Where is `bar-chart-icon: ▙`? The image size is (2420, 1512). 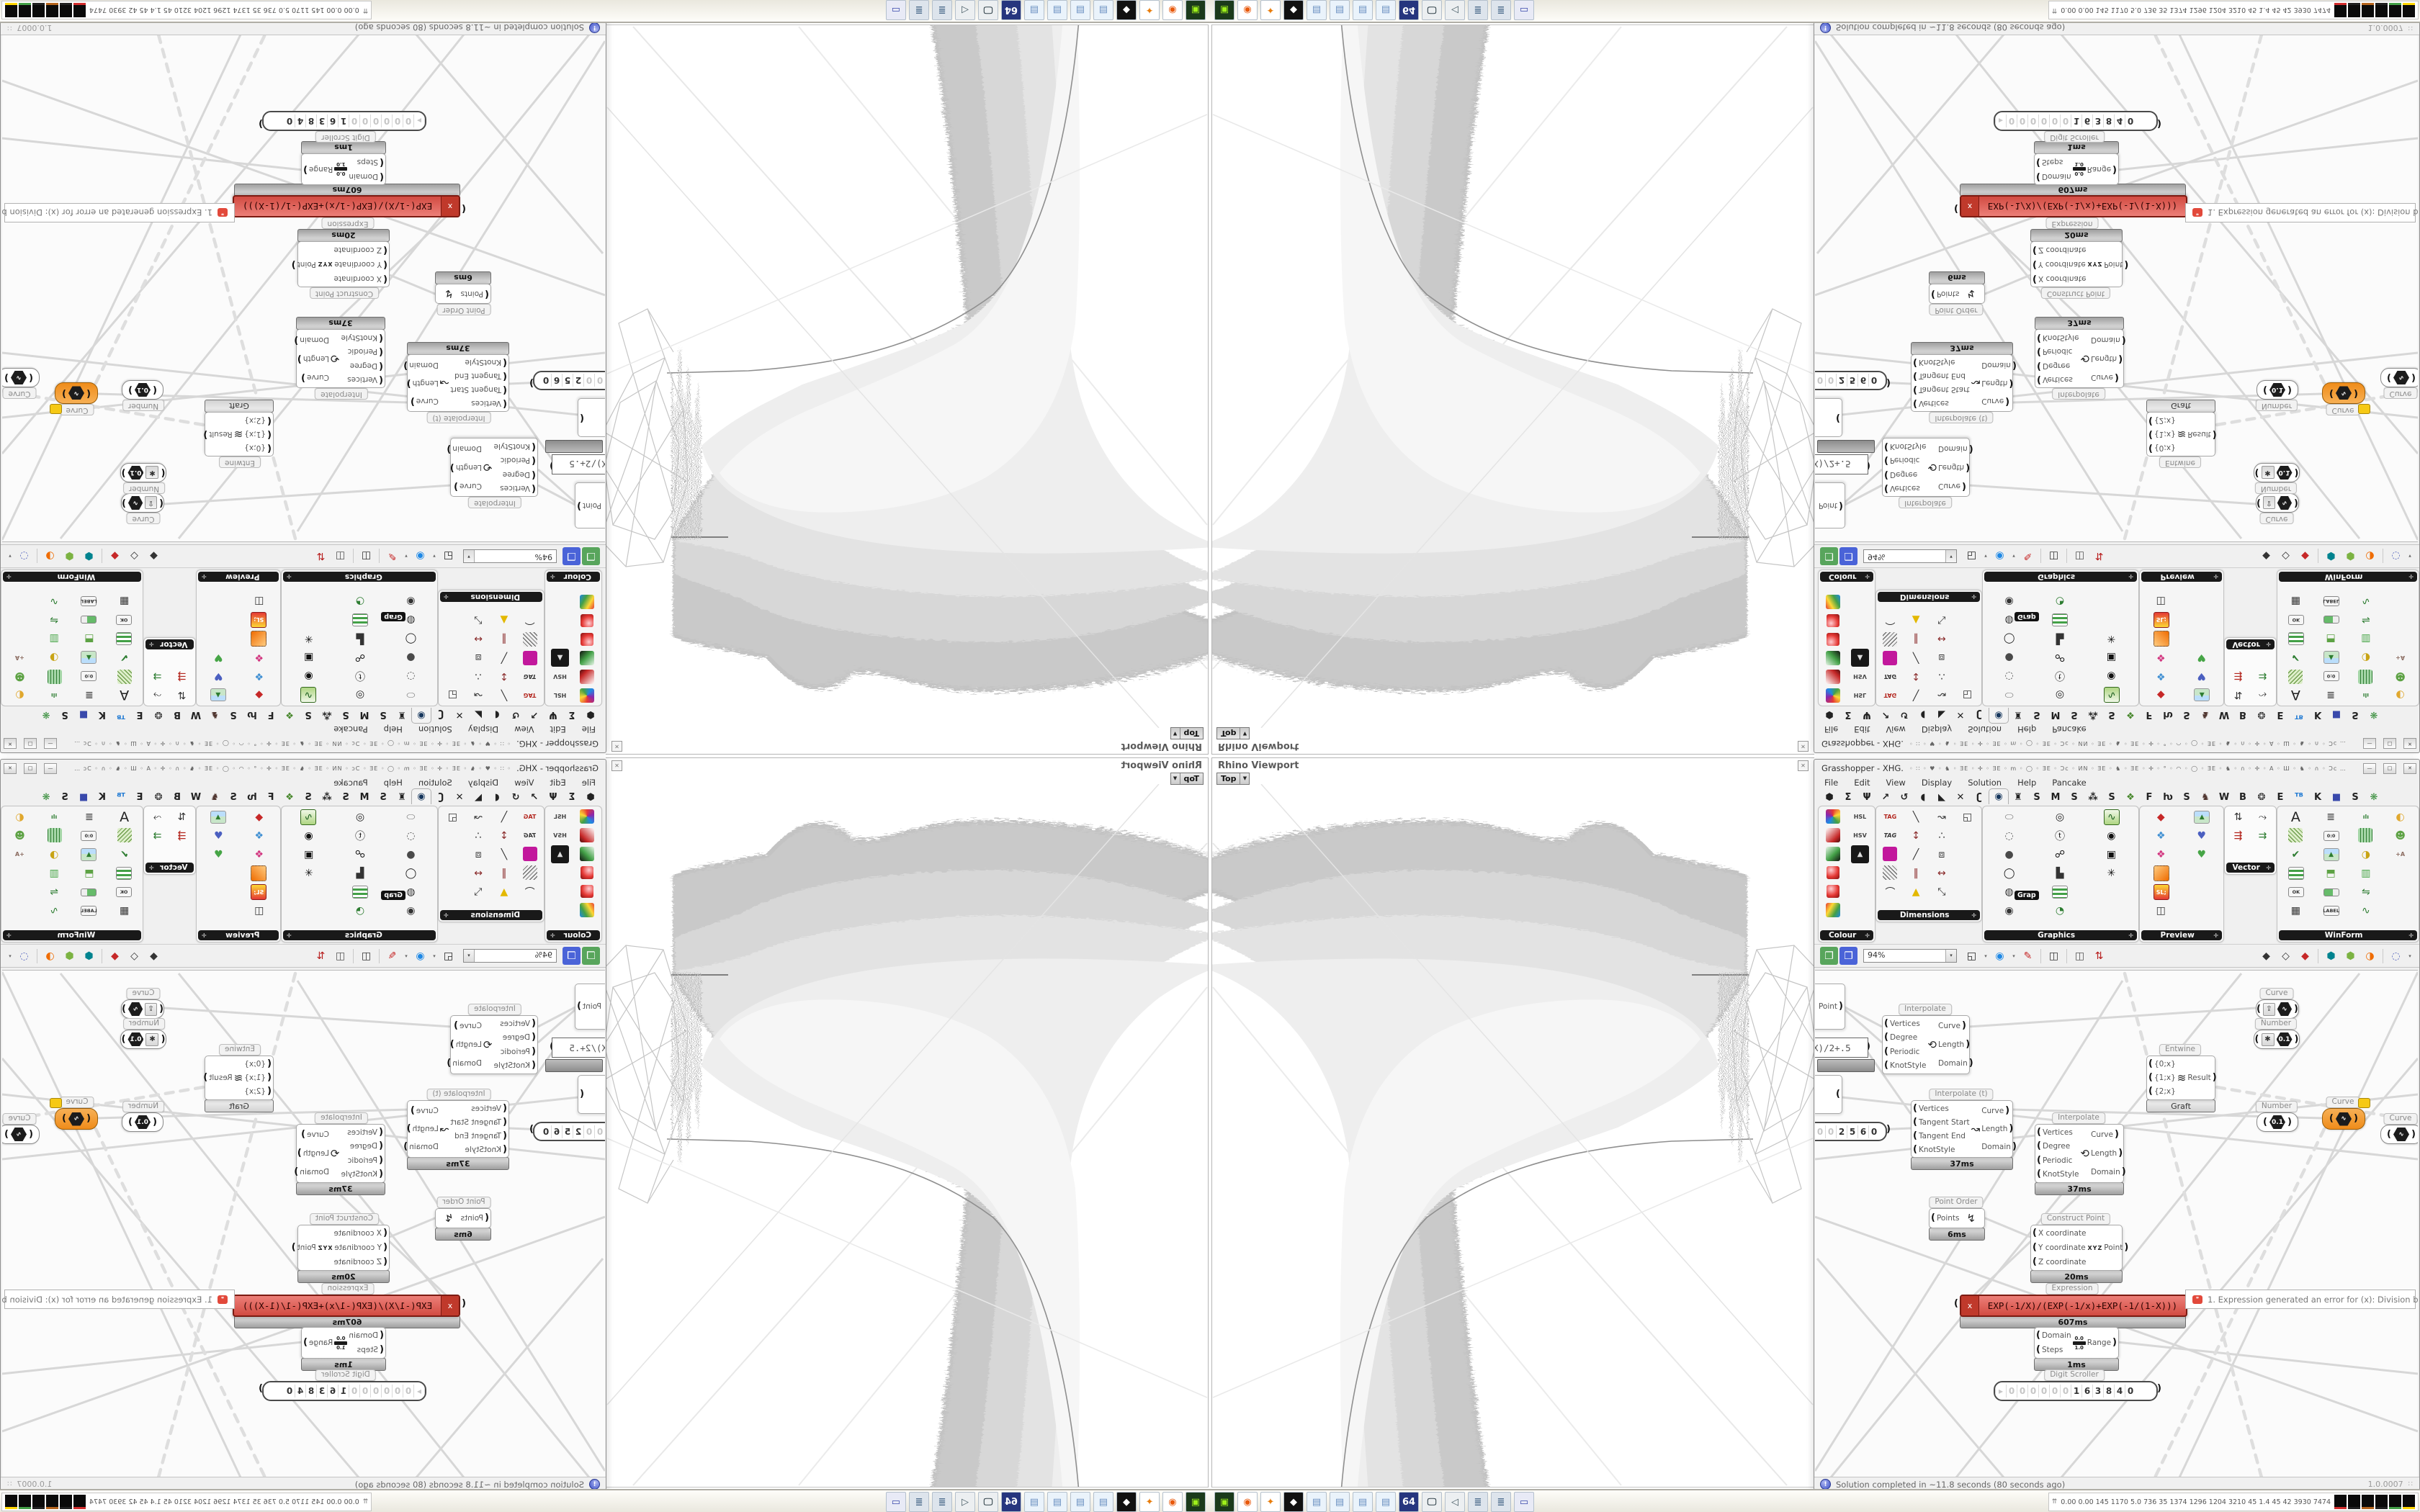 bar-chart-icon: ▙ is located at coordinates (360, 639).